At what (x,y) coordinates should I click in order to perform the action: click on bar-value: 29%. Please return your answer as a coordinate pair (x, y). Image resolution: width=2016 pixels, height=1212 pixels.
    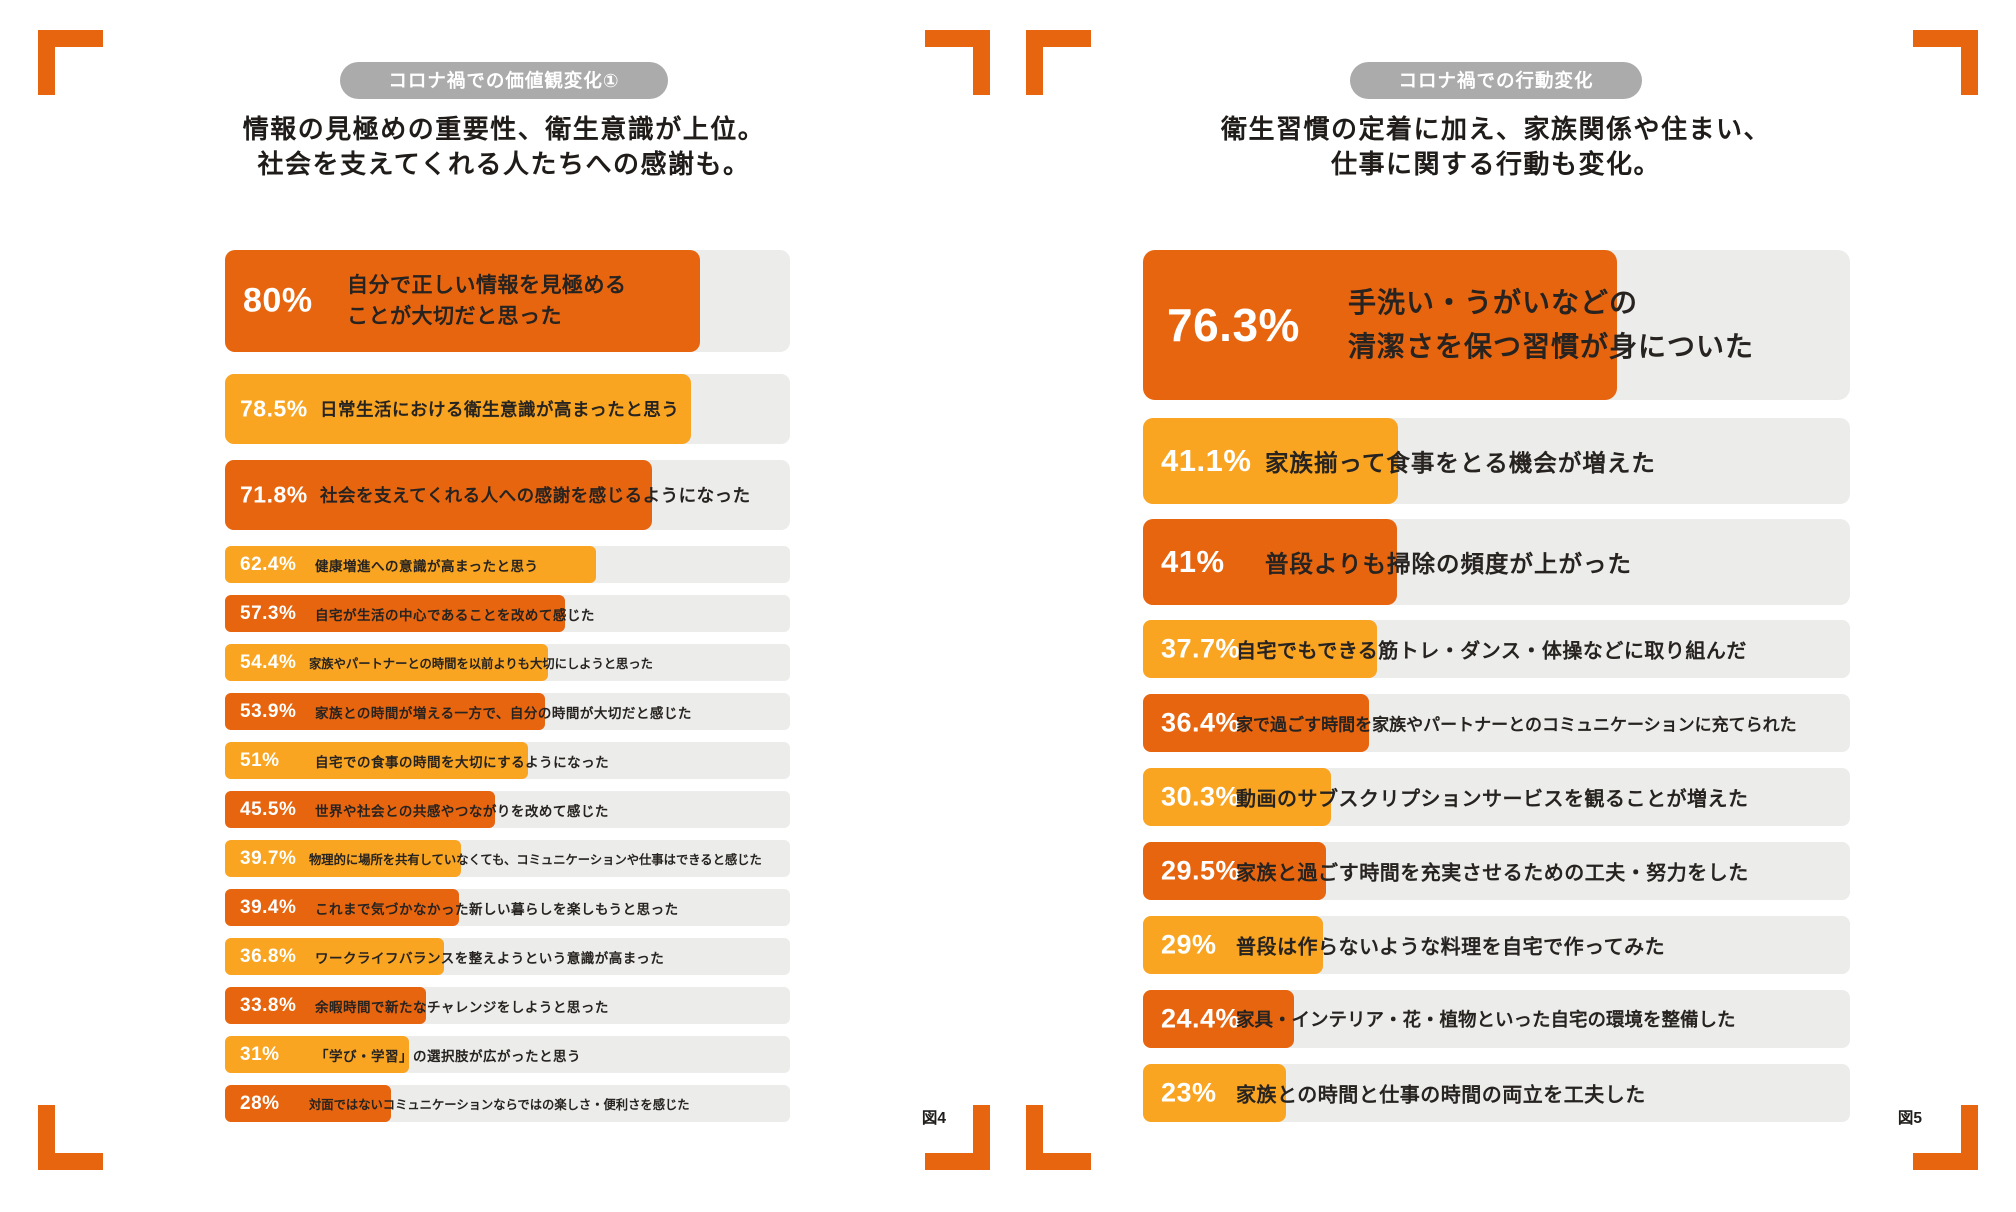
    Looking at the image, I should click on (1189, 944).